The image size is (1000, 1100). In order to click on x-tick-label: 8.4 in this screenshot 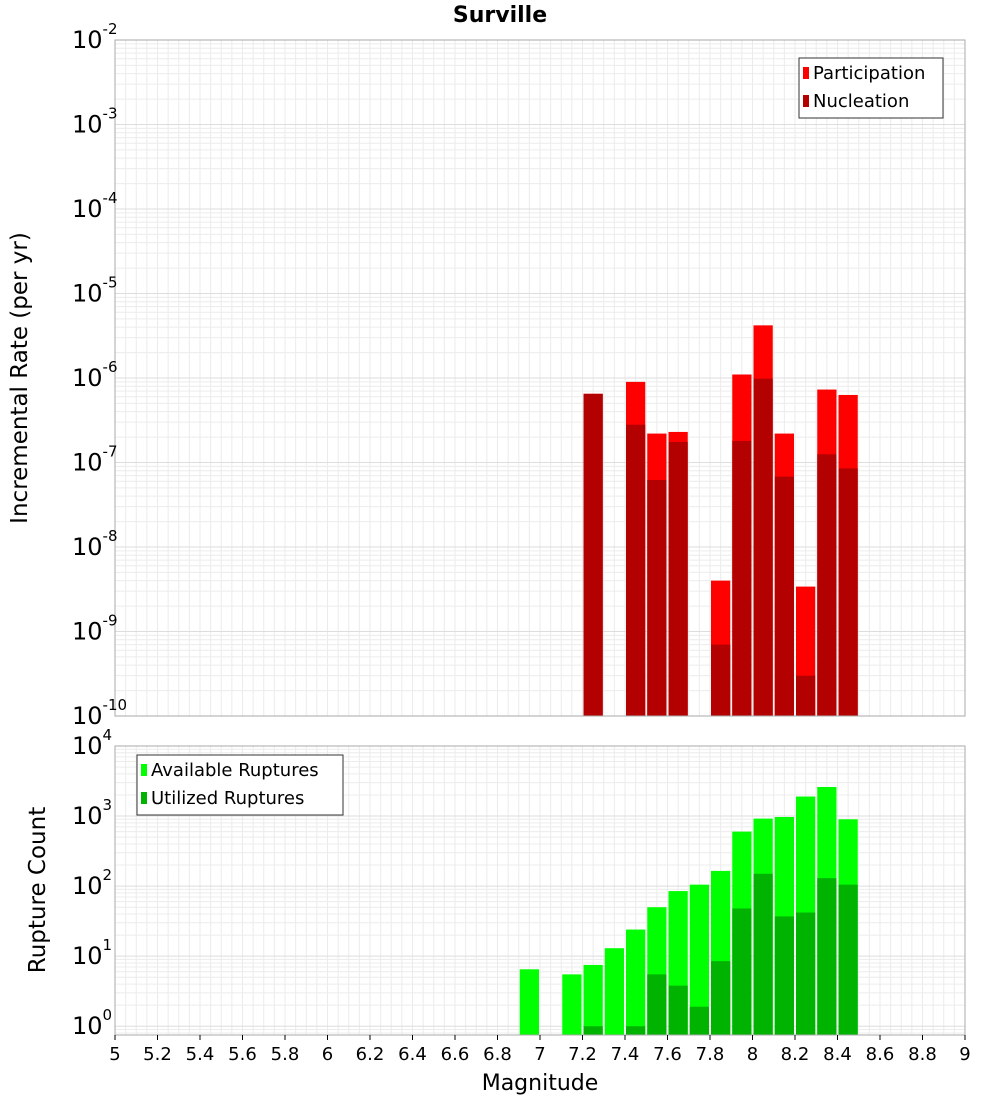, I will do `click(837, 1054)`.